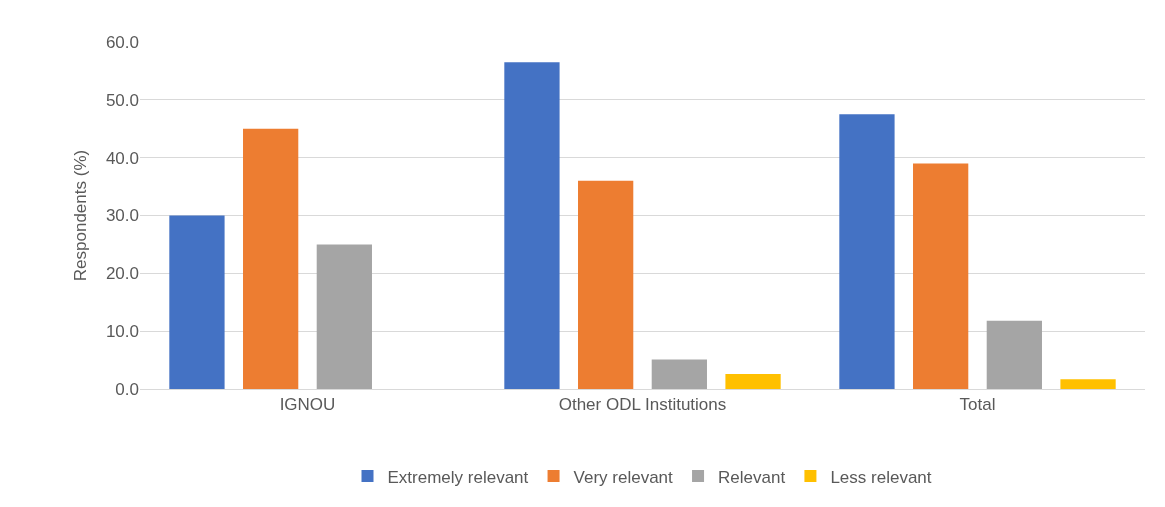  Describe the element at coordinates (977, 405) in the screenshot. I see `x-tick-label: Total` at that location.